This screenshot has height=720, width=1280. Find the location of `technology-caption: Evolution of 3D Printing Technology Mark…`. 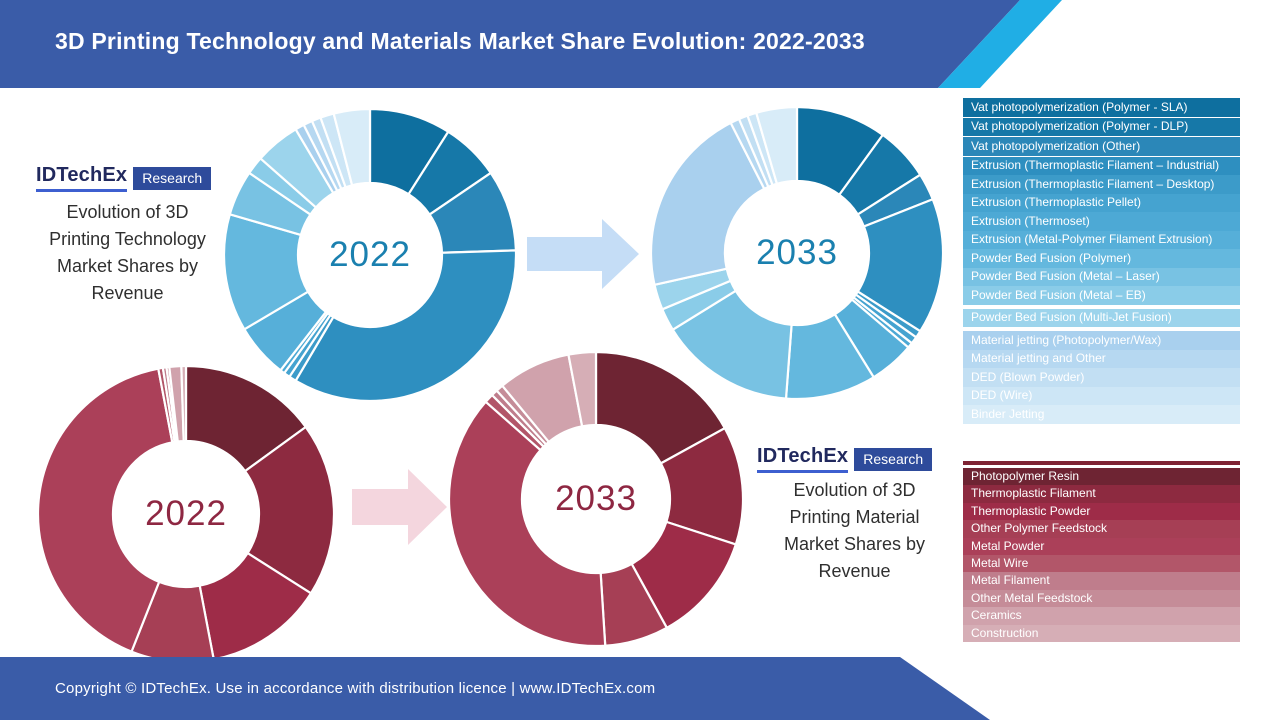

technology-caption: Evolution of 3D Printing Technology Mark… is located at coordinates (127, 252).